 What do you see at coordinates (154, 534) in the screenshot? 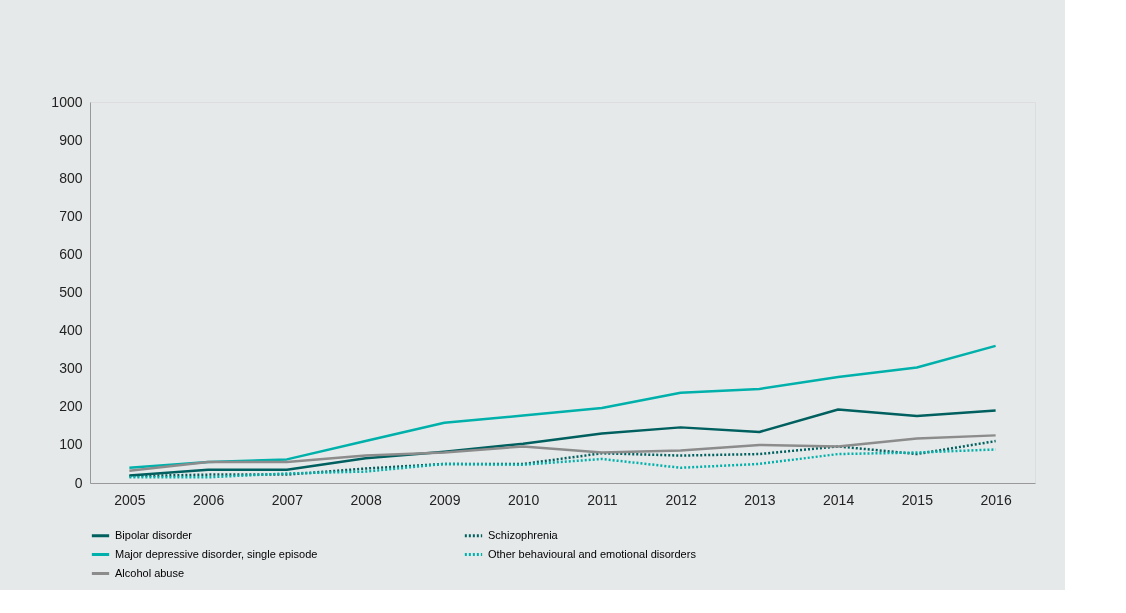
I see `legend-label: Bipolar disorder` at bounding box center [154, 534].